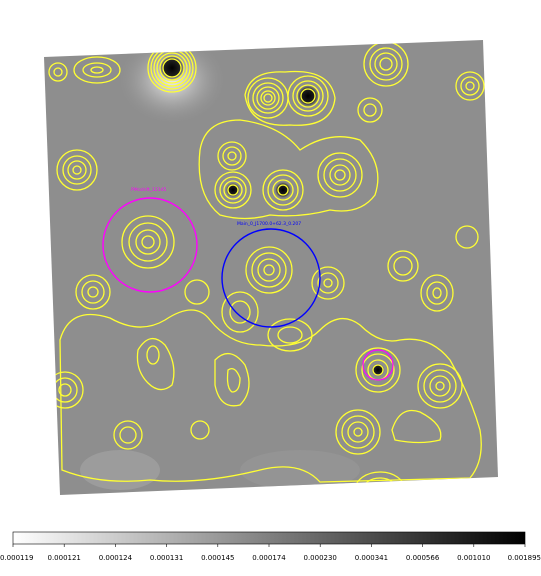 Image resolution: width=541 pixels, height=576 pixels. What do you see at coordinates (473, 558) in the screenshot?
I see `colorbar-tick-label: 0.001010` at bounding box center [473, 558].